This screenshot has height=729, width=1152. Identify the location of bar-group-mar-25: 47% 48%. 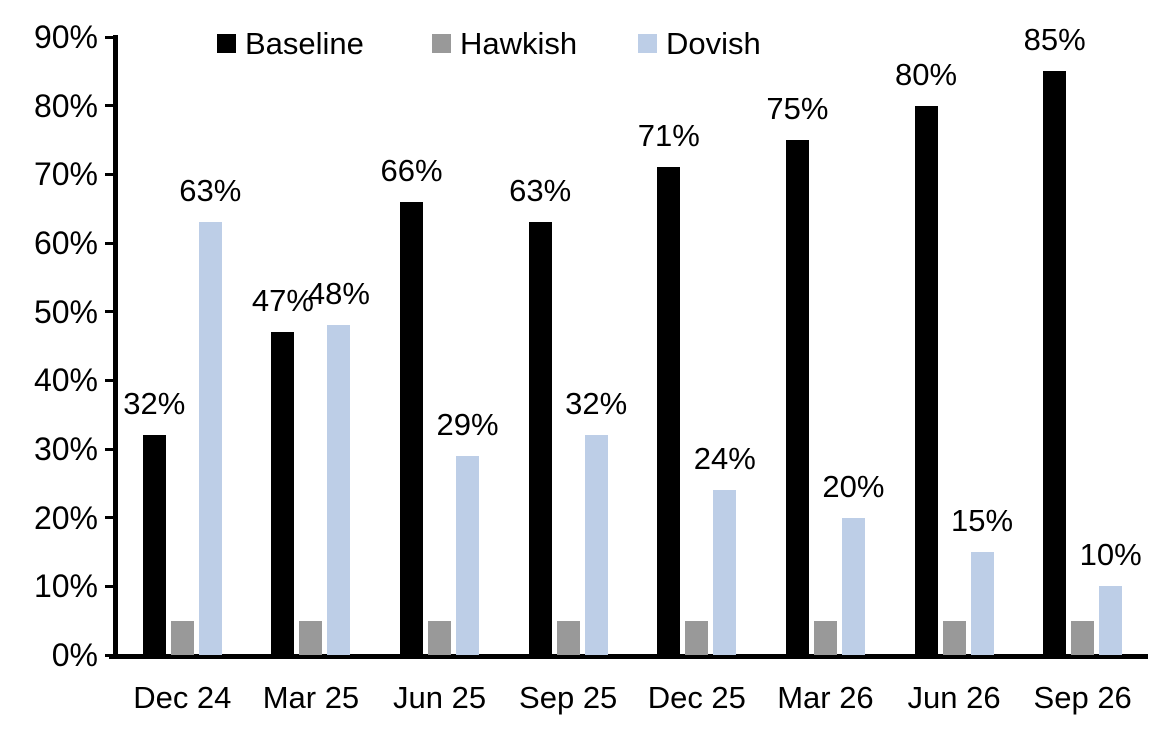
(311, 346).